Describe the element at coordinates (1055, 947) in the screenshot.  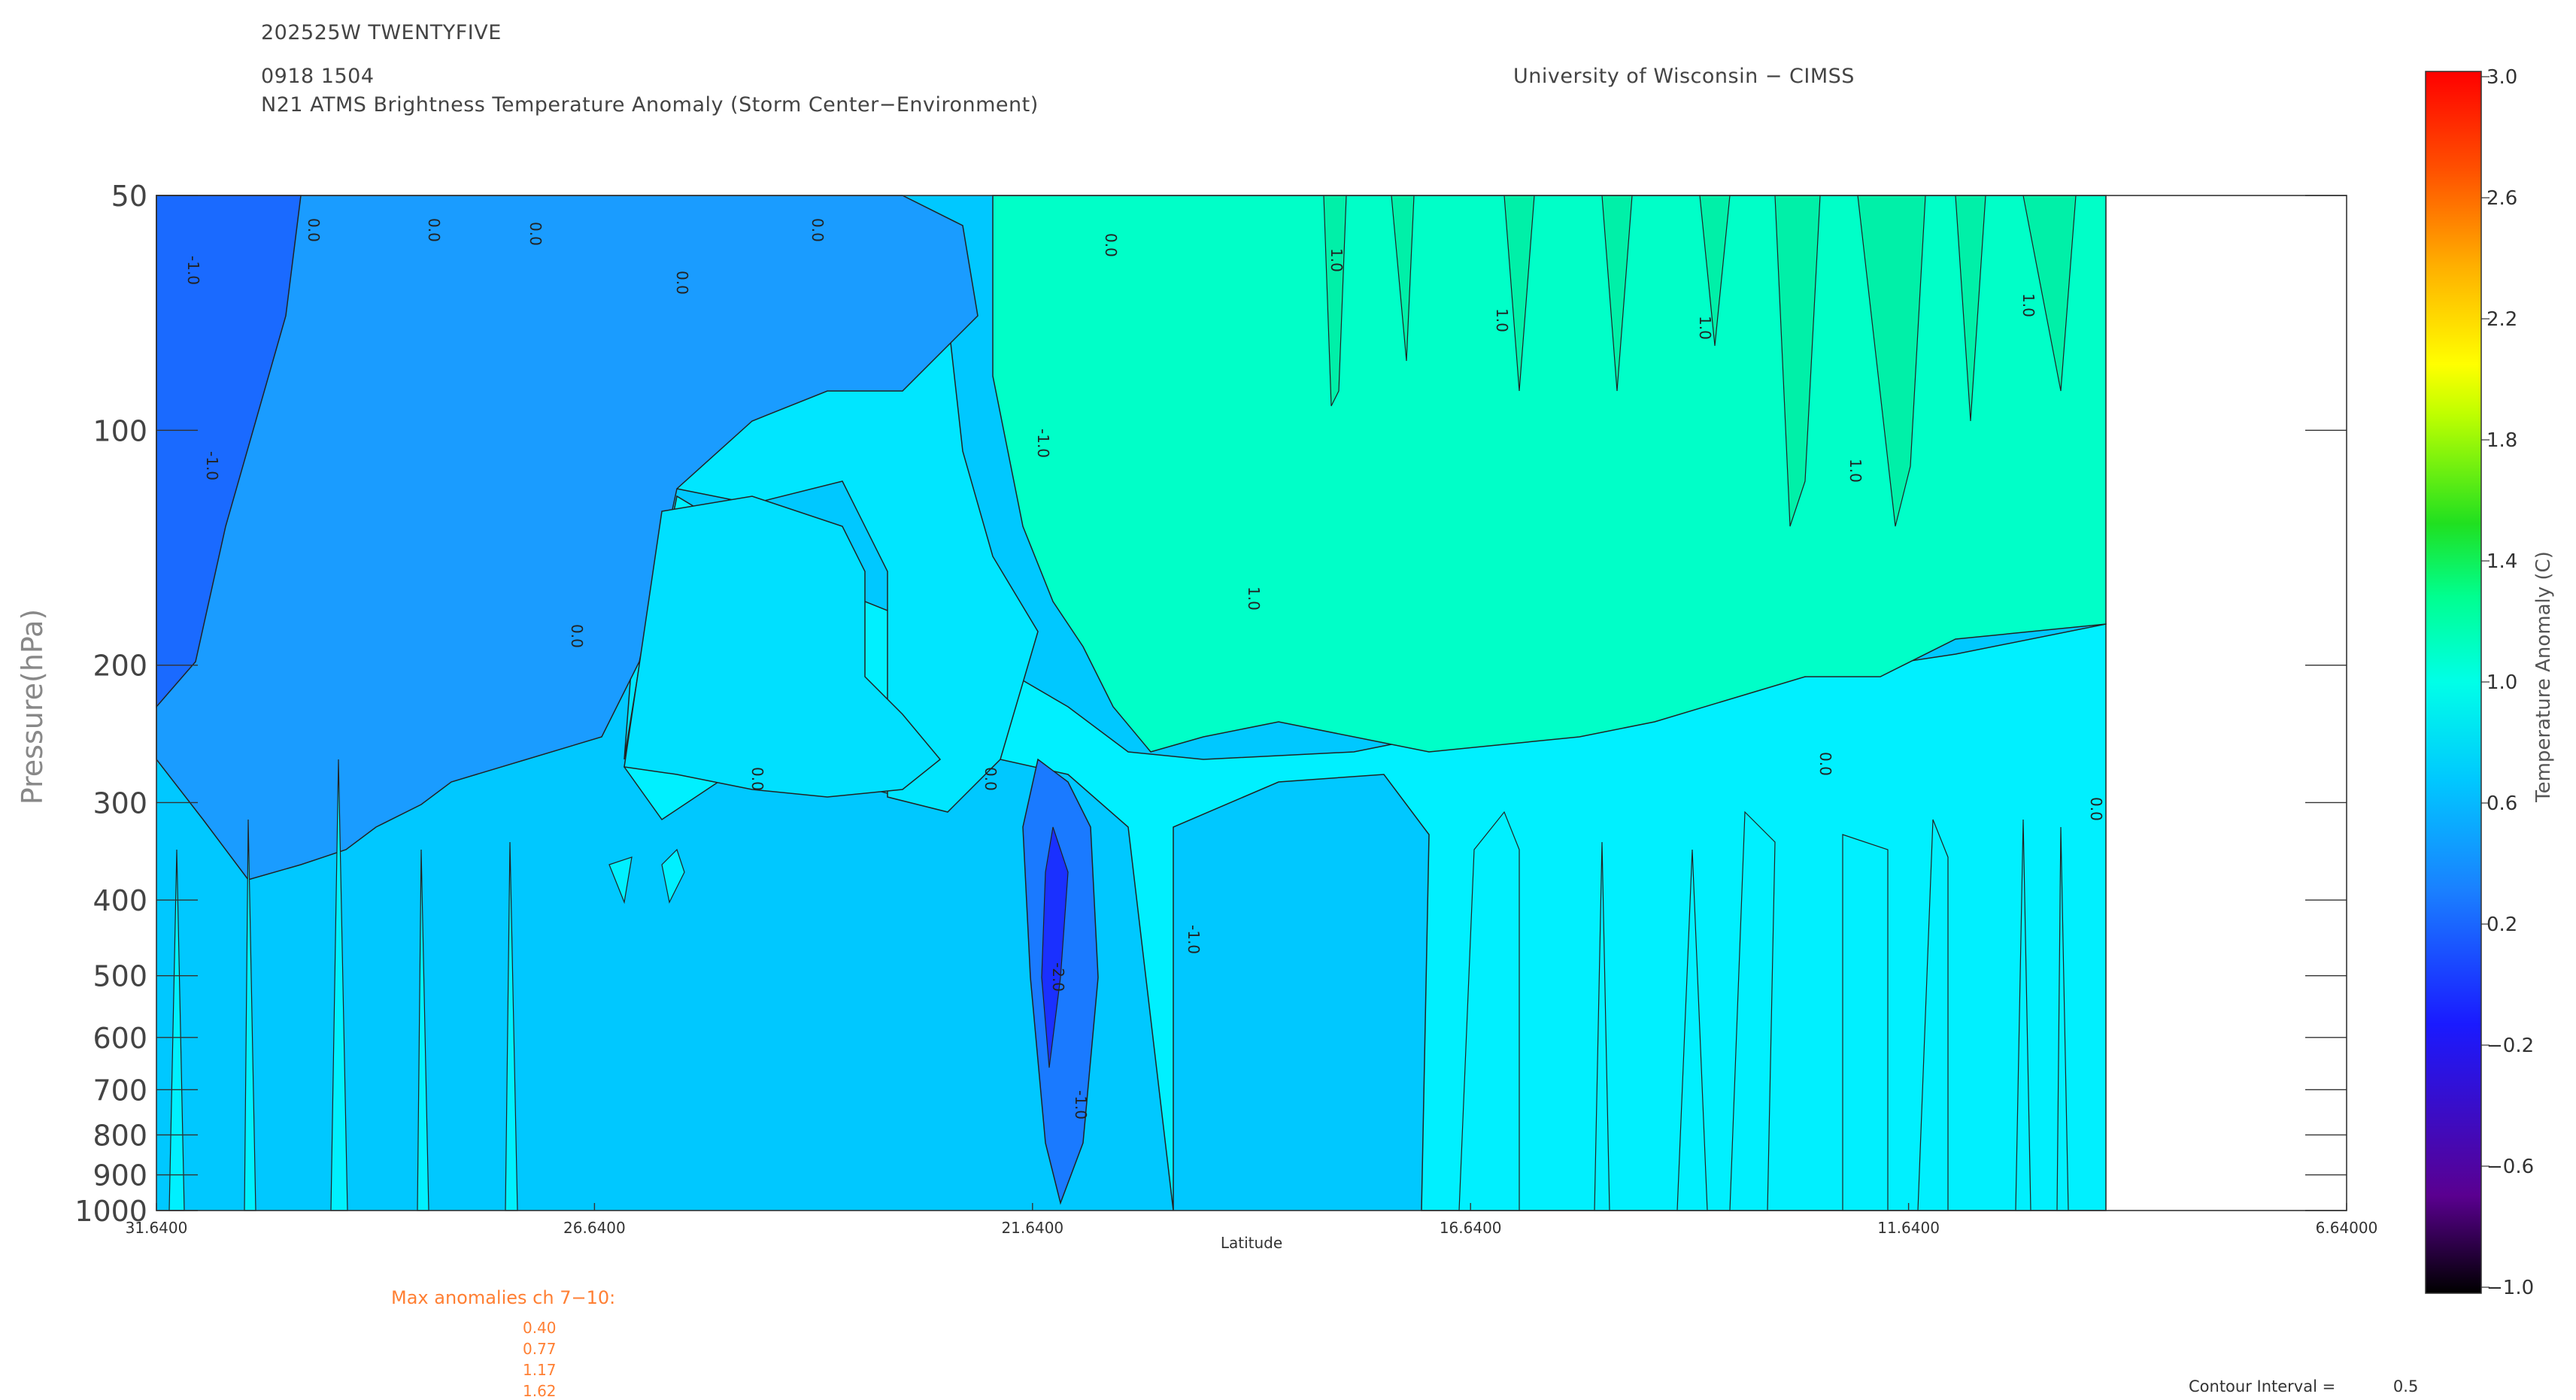
I see `field-core-deep` at that location.